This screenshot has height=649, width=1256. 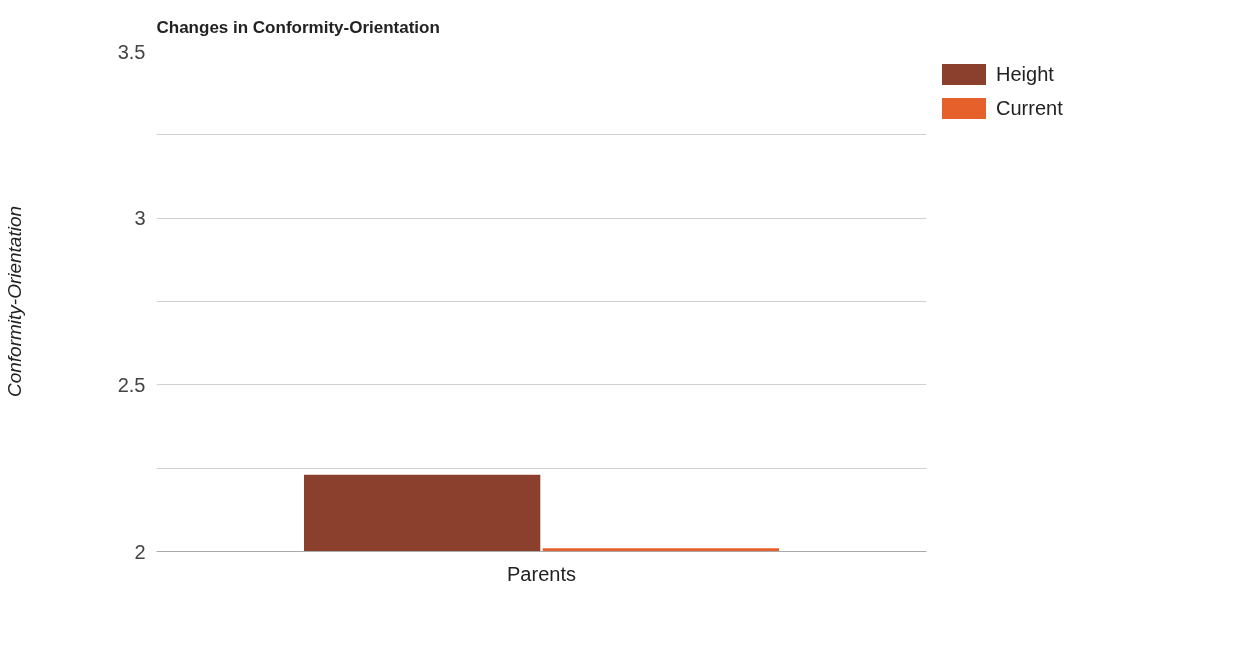 What do you see at coordinates (14, 301) in the screenshot?
I see `y-axis-title: Conformity-Orientation` at bounding box center [14, 301].